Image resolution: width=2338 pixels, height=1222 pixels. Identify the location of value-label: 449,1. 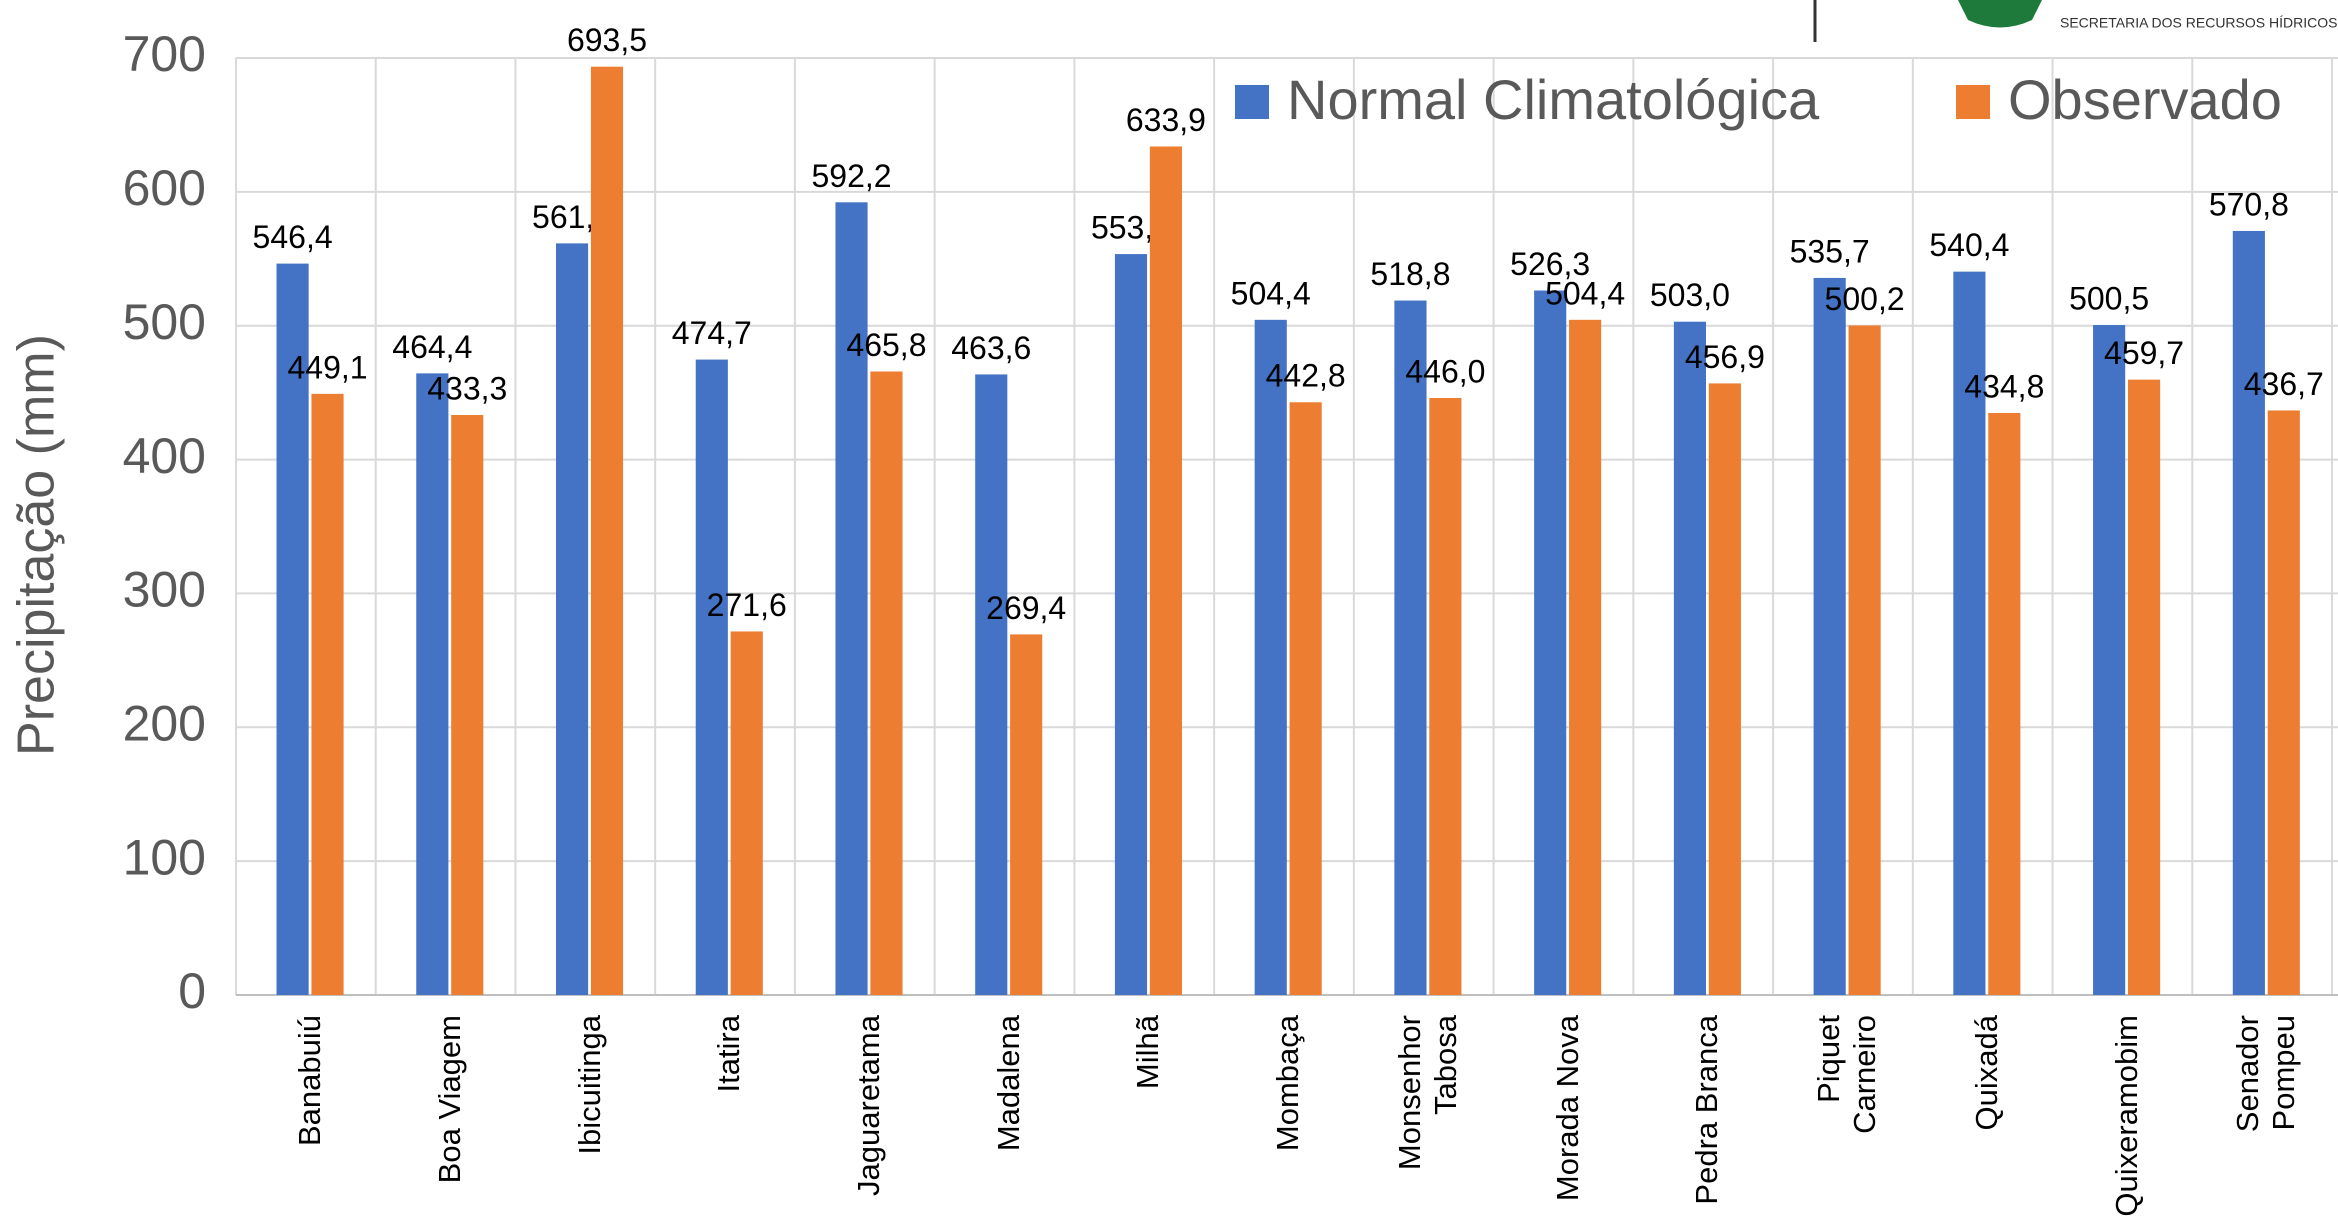
(327, 367).